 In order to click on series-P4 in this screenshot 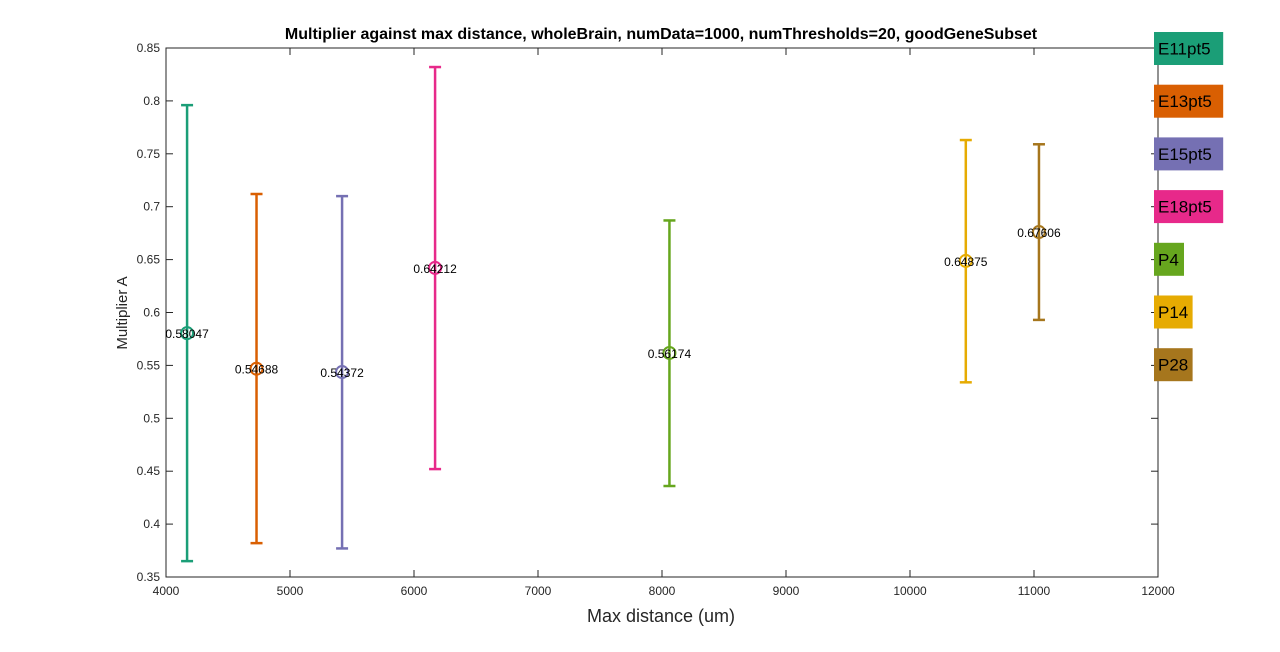, I will do `click(669, 353)`.